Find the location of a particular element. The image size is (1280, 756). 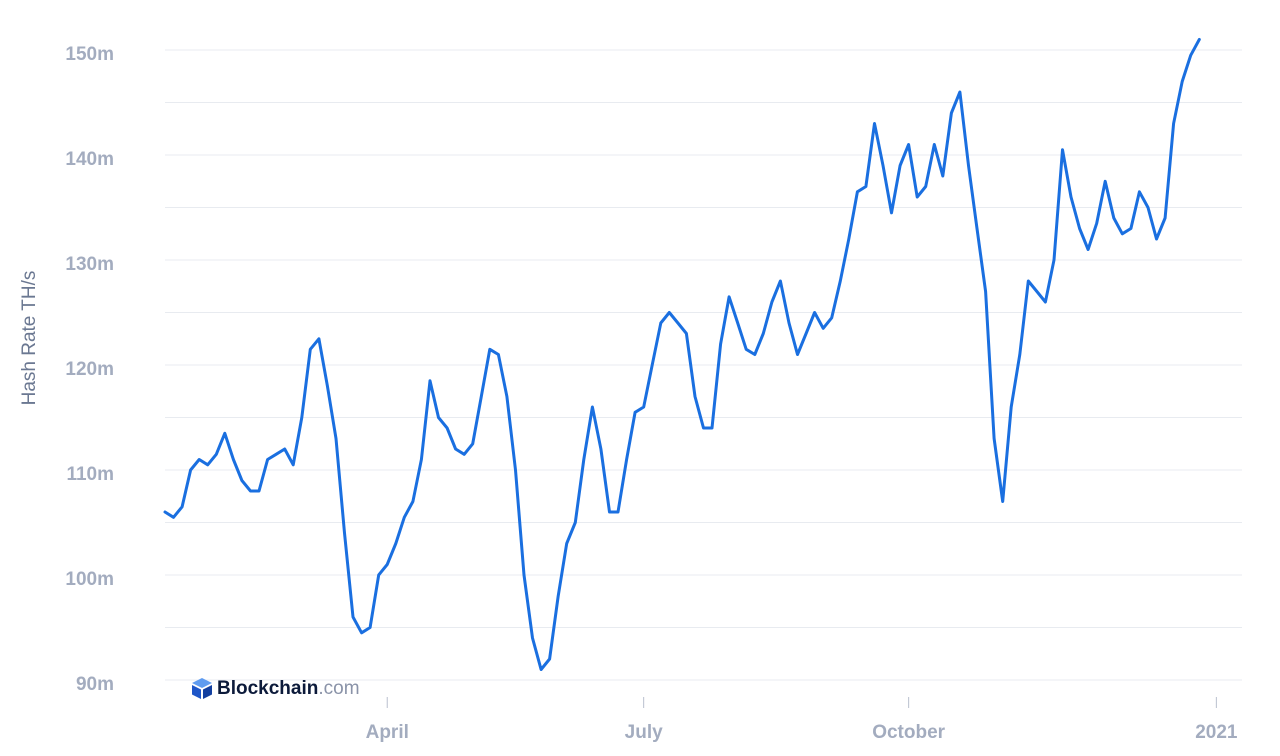

watermark-brand: Blockchain is located at coordinates (267, 688).